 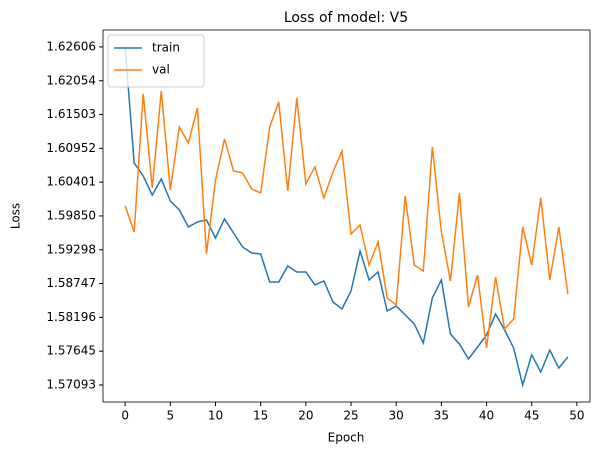 What do you see at coordinates (166, 48) in the screenshot?
I see `legend-label: train` at bounding box center [166, 48].